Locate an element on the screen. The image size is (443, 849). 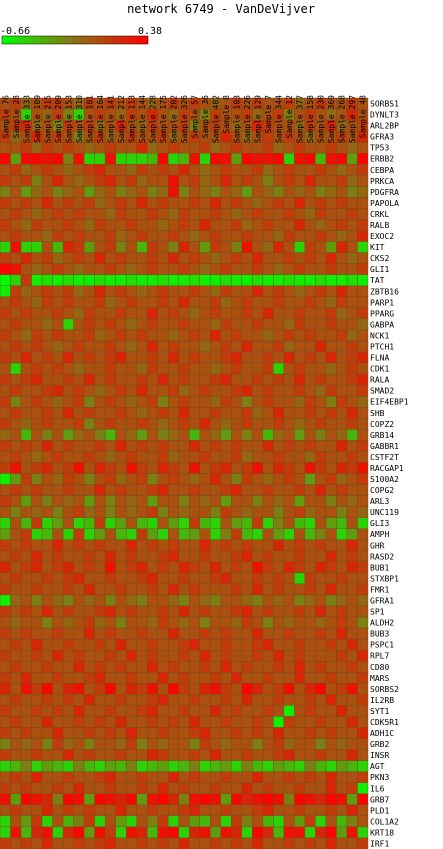
column-label: Sample 226 is located at coordinates (247, 119).